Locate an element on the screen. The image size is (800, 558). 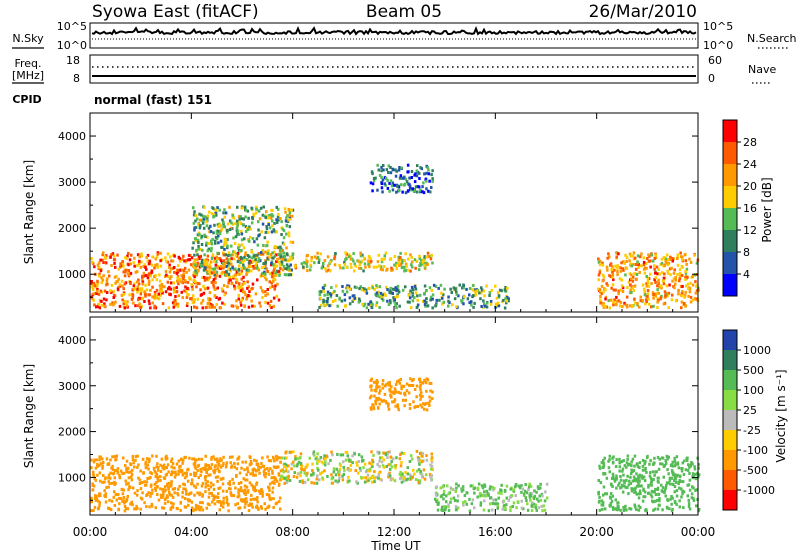
velocity-colorbar-label: Velocity [m s⁻¹] is located at coordinates (781, 415).